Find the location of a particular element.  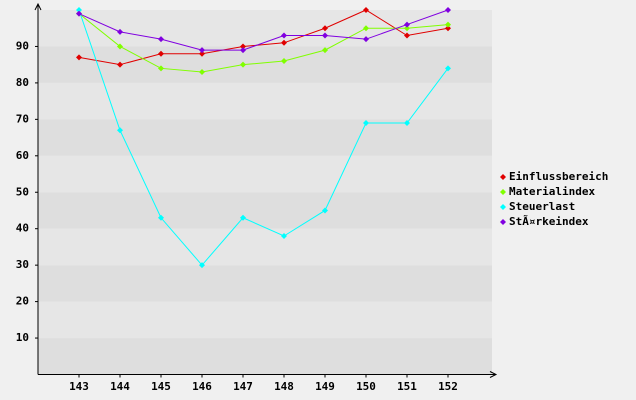

legend-label: Einflussbereich is located at coordinates (558, 176).